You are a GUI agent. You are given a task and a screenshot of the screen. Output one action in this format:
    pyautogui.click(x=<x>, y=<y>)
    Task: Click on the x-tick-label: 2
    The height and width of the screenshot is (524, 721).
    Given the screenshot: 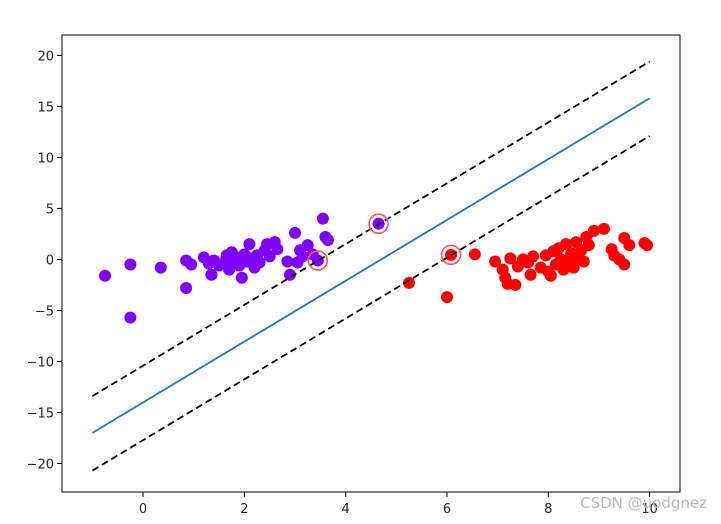 What is the action you would take?
    pyautogui.click(x=244, y=509)
    